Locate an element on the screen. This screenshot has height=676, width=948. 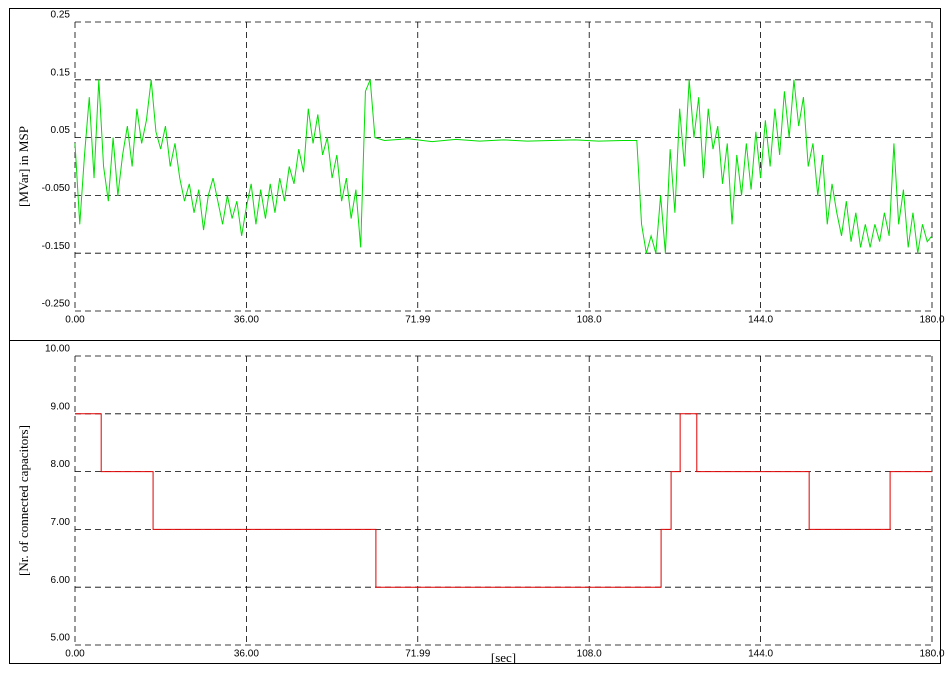
y-tick-label: 6.00 is located at coordinates (61, 580).